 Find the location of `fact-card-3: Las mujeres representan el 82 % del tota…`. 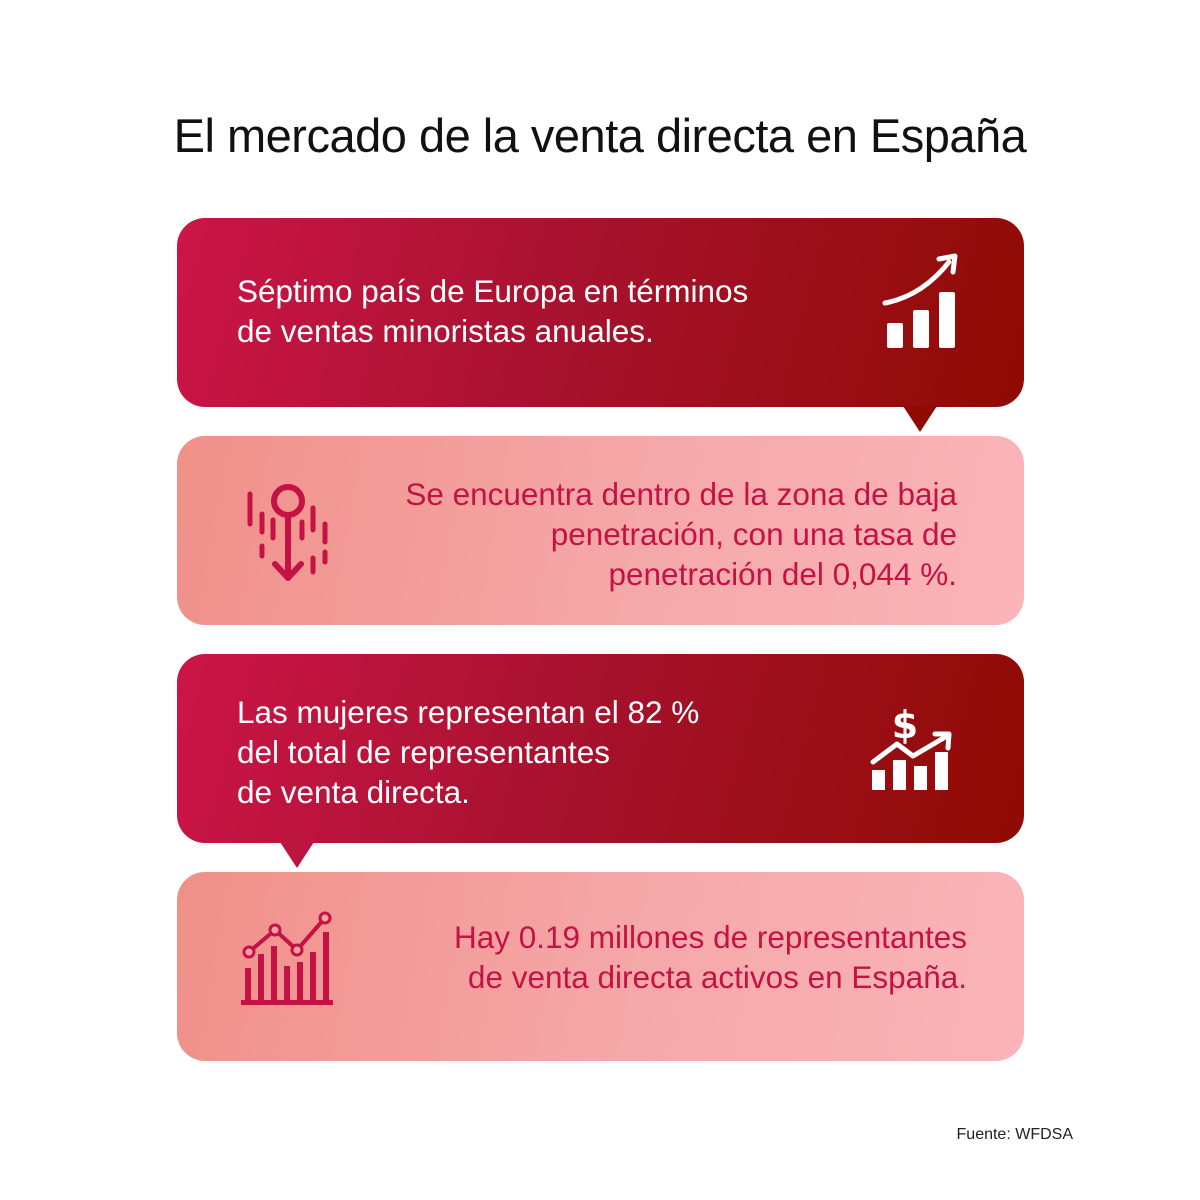

fact-card-3: Las mujeres representan el 82 % del tota… is located at coordinates (600, 748).